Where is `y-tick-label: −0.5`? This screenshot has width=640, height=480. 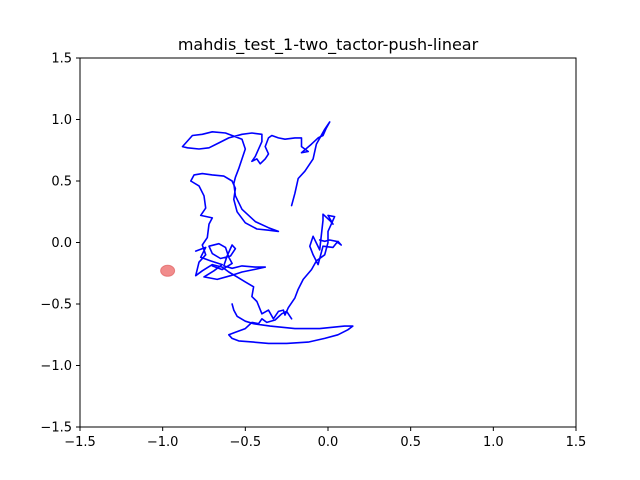
y-tick-label: −0.5 is located at coordinates (56, 305).